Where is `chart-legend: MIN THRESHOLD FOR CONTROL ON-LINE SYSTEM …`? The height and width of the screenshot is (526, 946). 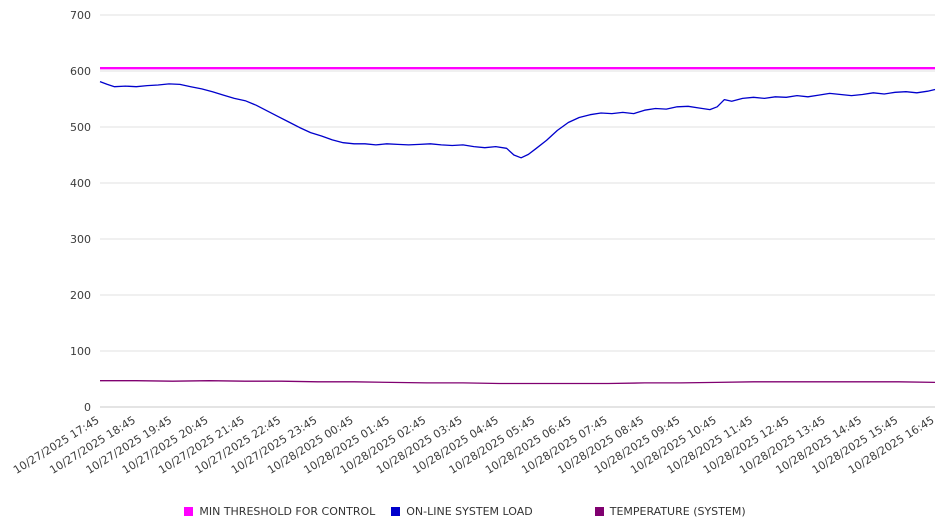 chart-legend: MIN THRESHOLD FOR CONTROL ON-LINE SYSTEM … is located at coordinates (473, 511).